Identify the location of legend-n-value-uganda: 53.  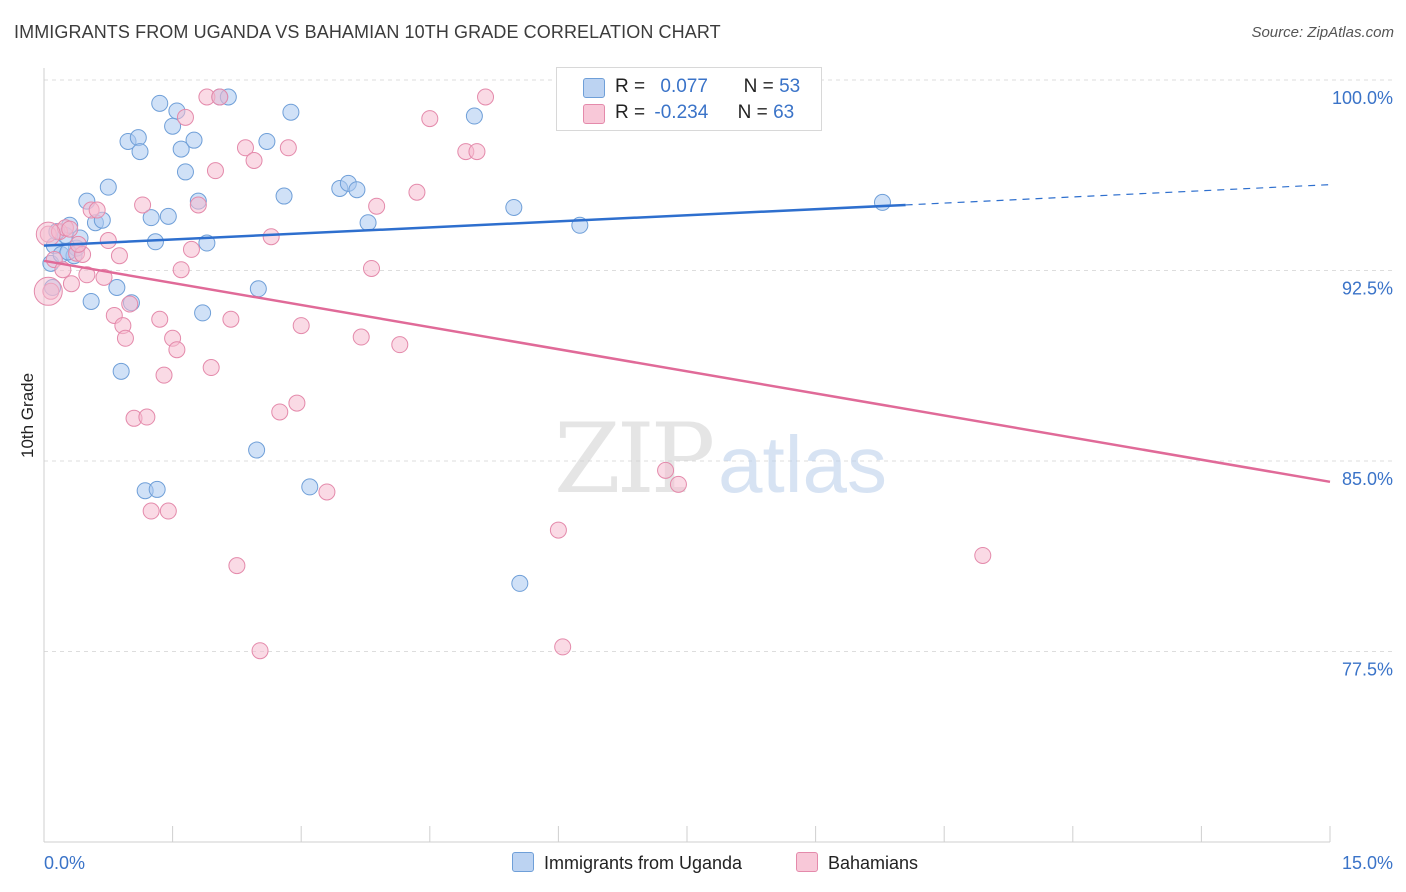
(790, 86).